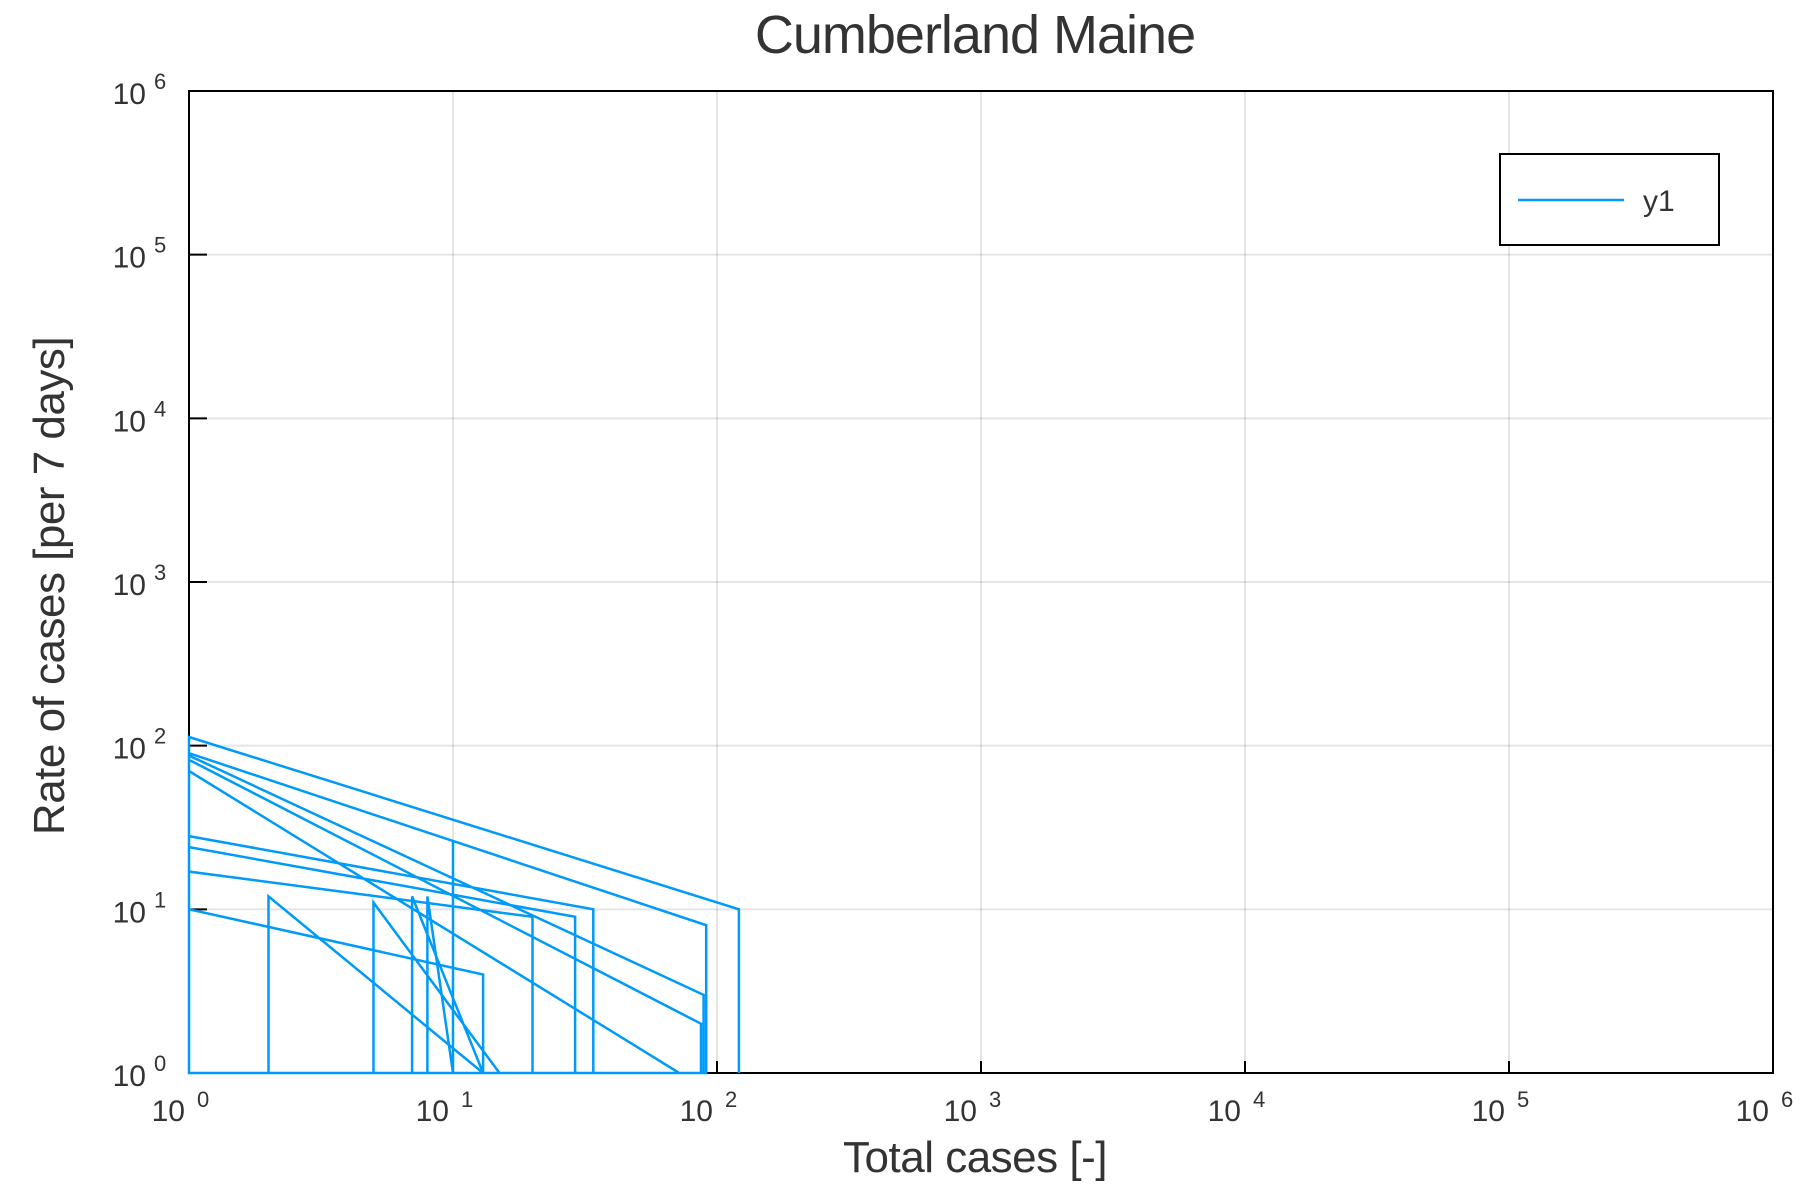 Image resolution: width=1800 pixels, height=1200 pixels. What do you see at coordinates (160, 736) in the screenshot?
I see `y-tick-exponent: 2` at bounding box center [160, 736].